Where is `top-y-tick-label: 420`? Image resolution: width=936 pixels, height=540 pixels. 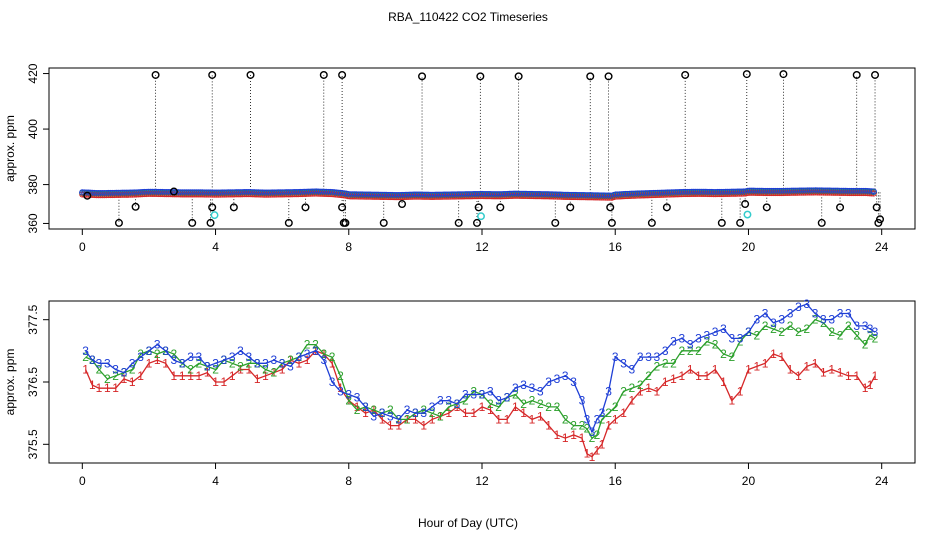
top-y-tick-label: 420 is located at coordinates (33, 73).